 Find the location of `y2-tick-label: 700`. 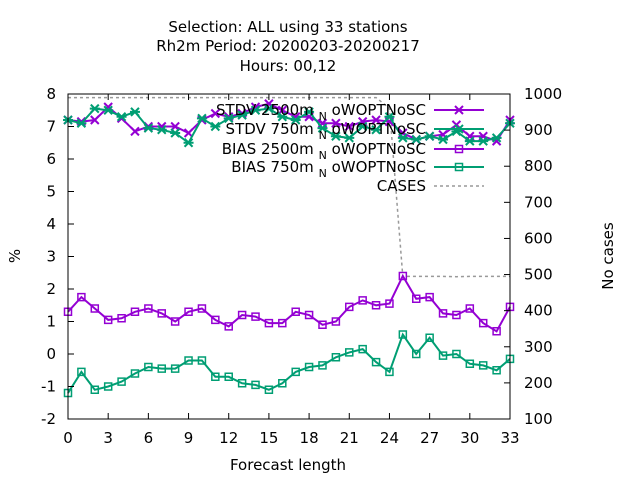

y2-tick-label: 700 is located at coordinates (538, 202).